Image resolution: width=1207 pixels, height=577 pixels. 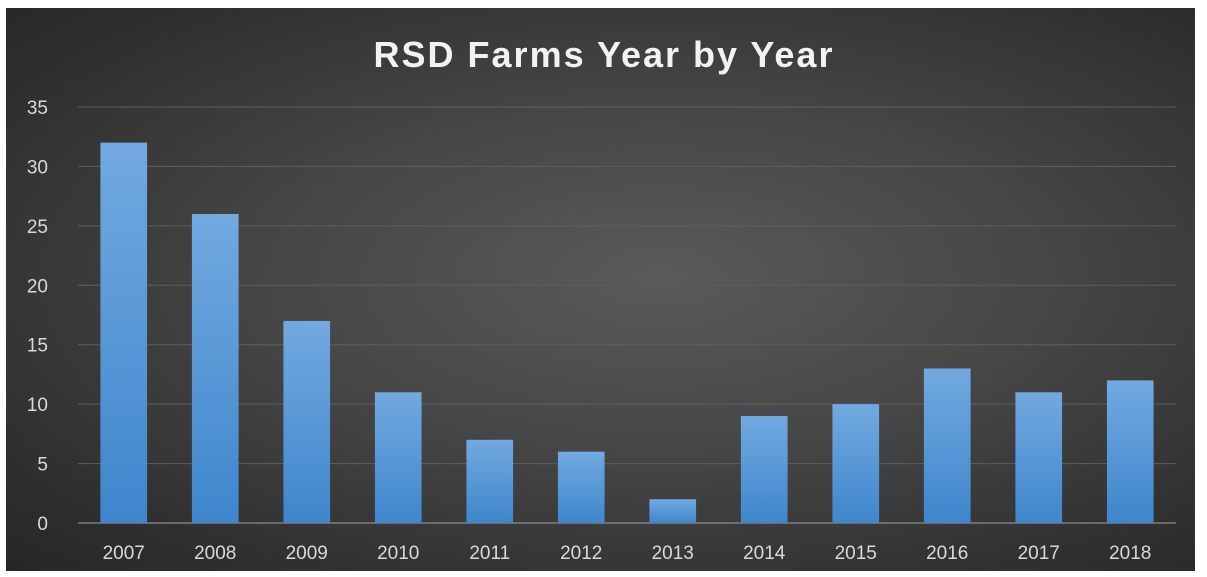 I want to click on bar-2016, so click(x=947, y=445).